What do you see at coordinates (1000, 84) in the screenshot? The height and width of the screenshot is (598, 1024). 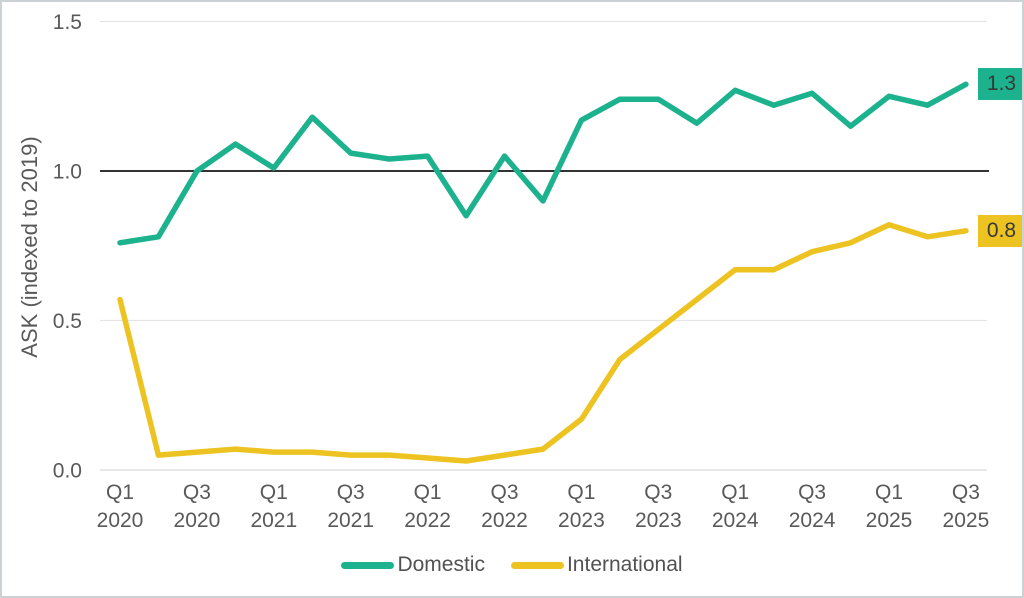 I see `domestic-end-label: 1.3` at bounding box center [1000, 84].